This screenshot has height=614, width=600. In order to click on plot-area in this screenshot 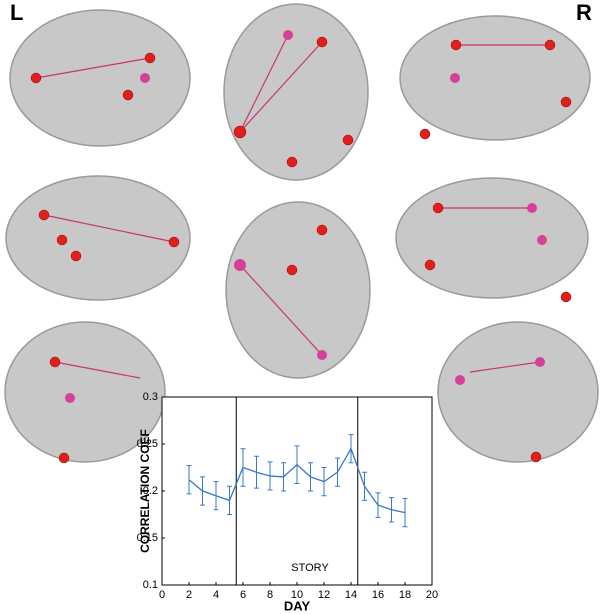, I will do `click(297, 491)`.